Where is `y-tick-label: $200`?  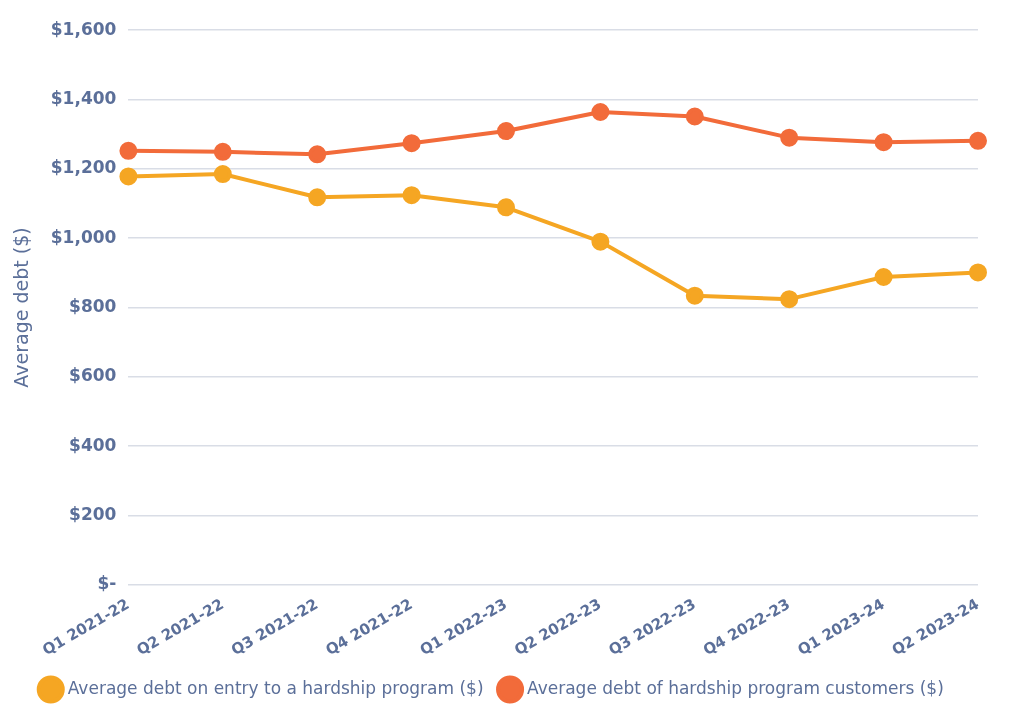 y-tick-label: $200 is located at coordinates (93, 513).